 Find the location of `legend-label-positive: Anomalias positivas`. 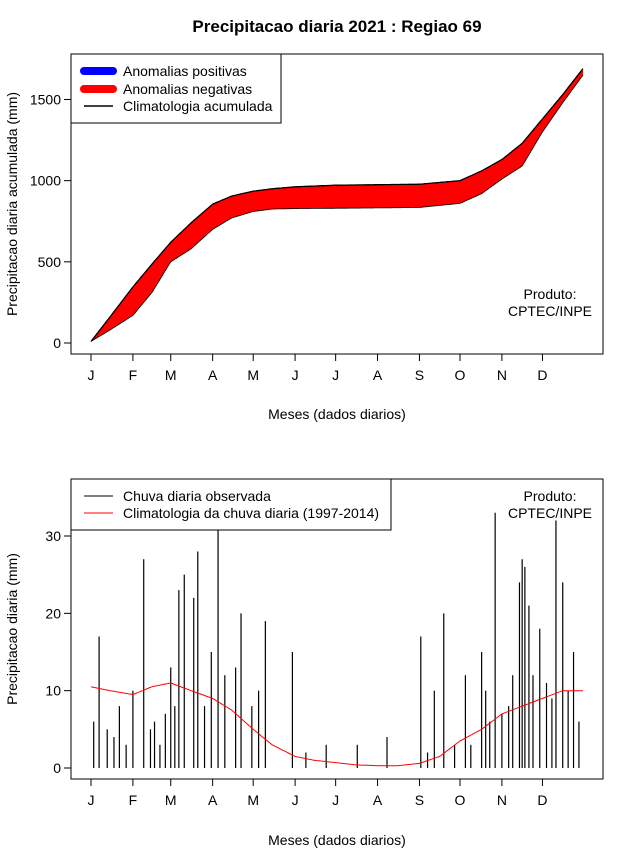

legend-label-positive: Anomalias positivas is located at coordinates (185, 71).